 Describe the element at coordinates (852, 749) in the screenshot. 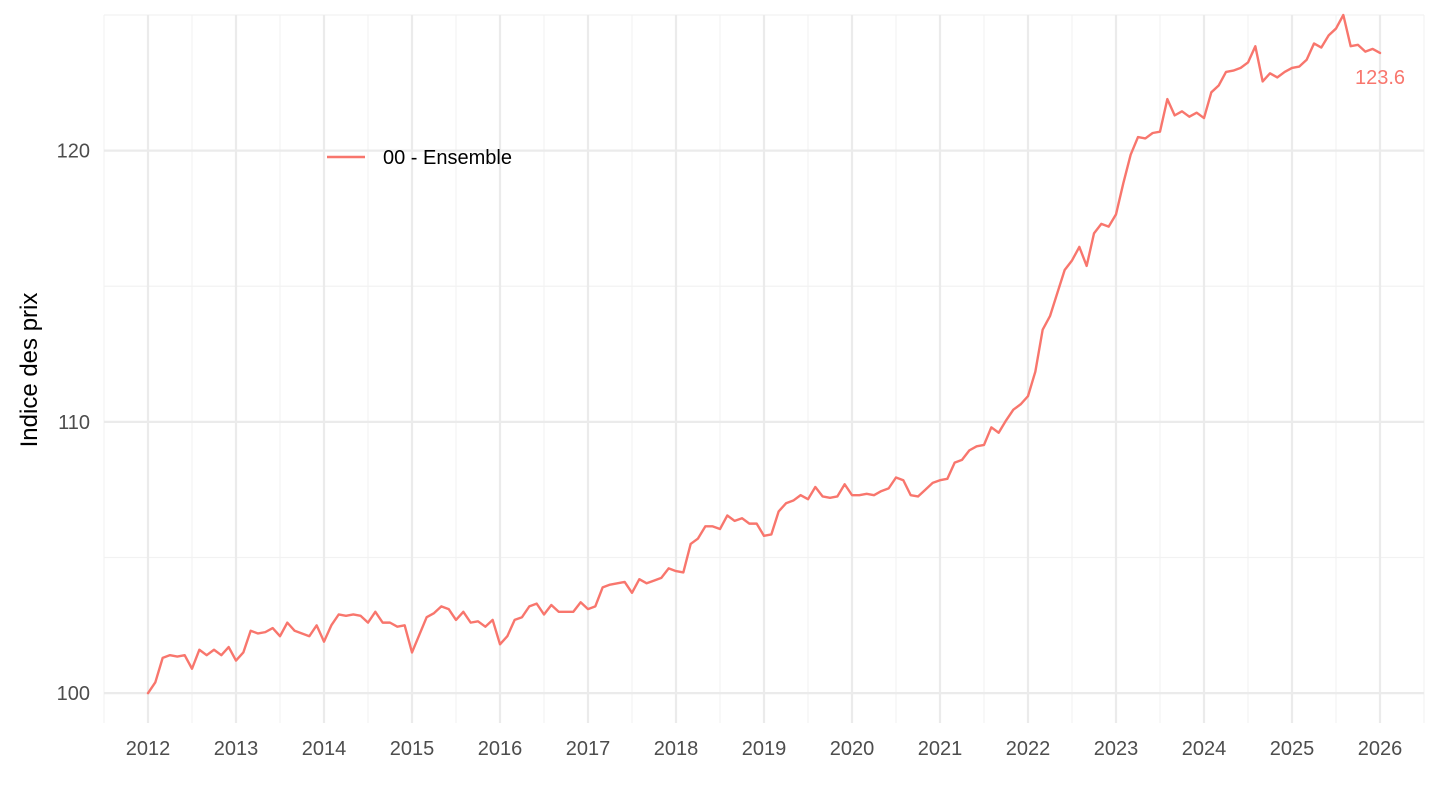

I see `x-tick-label: 2020` at that location.